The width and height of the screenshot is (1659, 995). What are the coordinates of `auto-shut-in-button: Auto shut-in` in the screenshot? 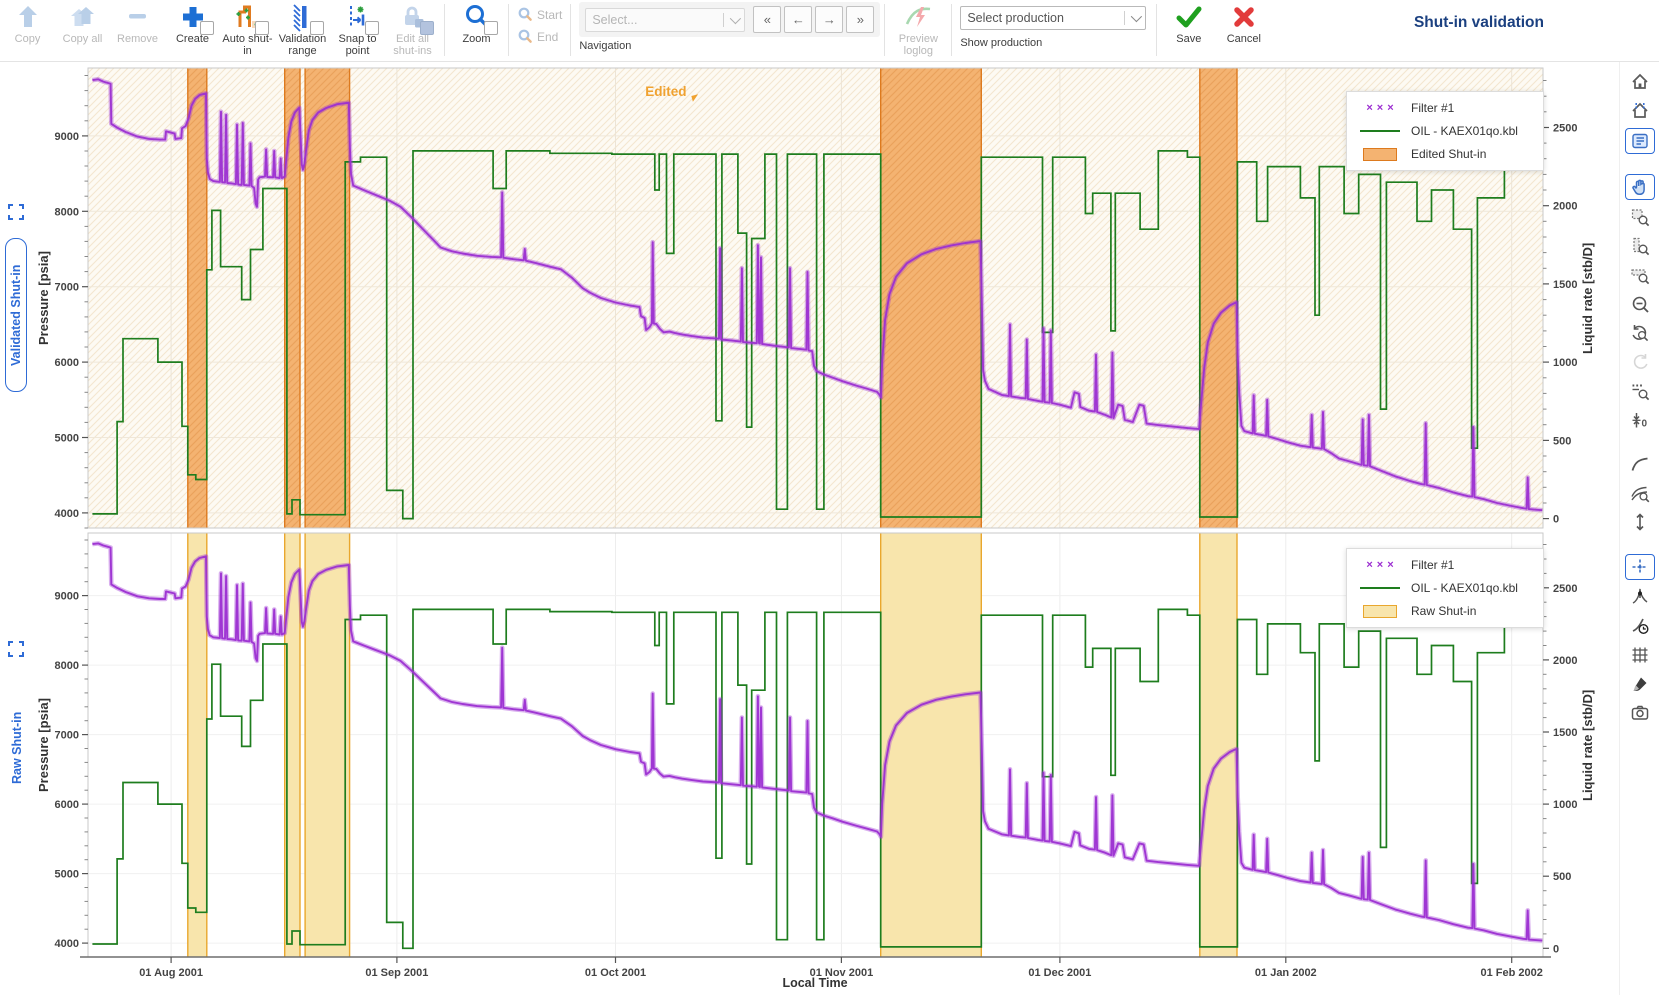 It's located at (247, 29).